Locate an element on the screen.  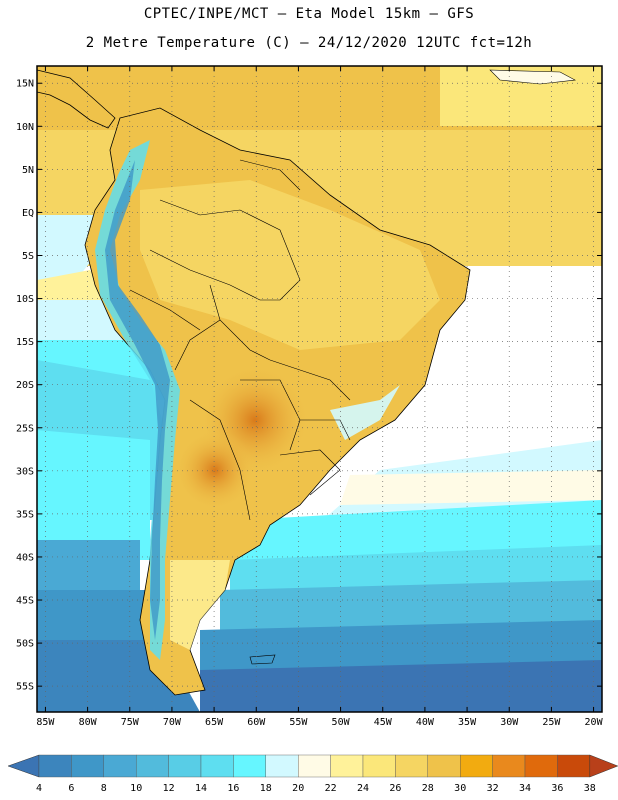
lat-tick-label: 10N is located at coordinates (25, 127).